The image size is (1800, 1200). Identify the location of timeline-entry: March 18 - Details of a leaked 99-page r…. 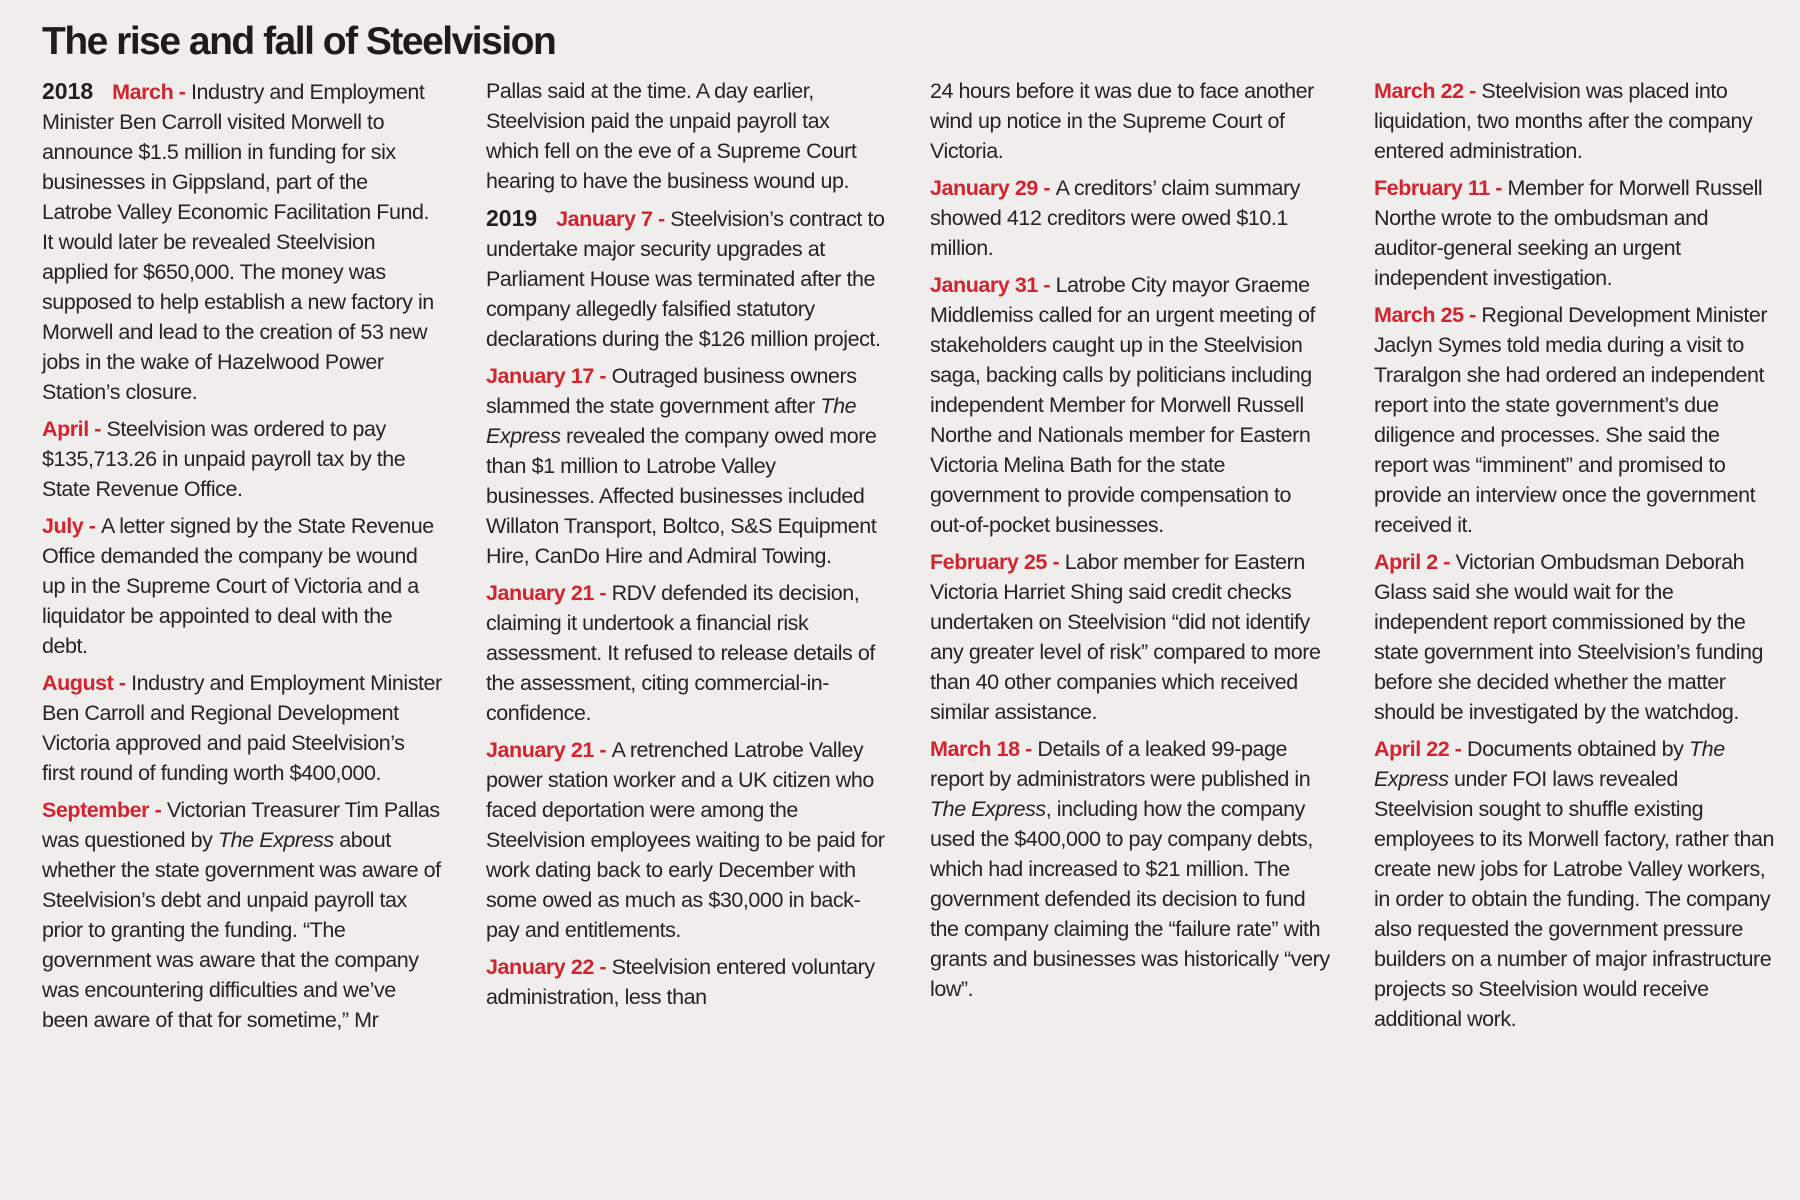
(1130, 869).